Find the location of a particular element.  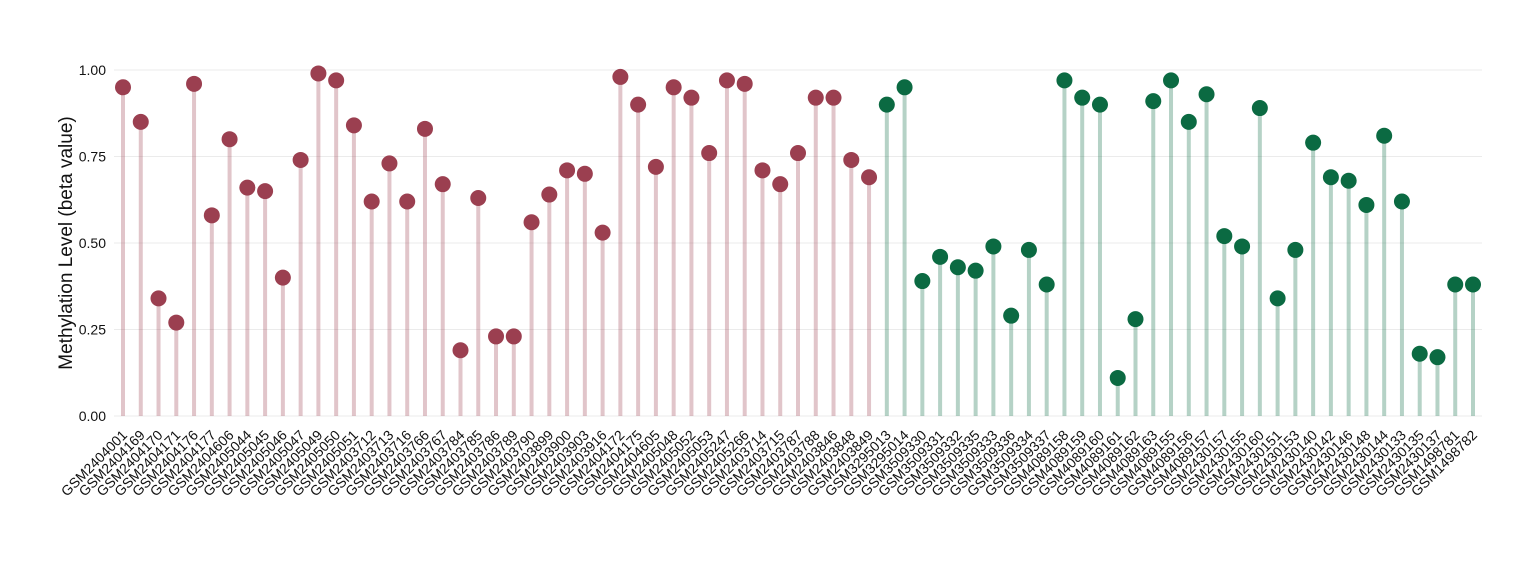

y-tick-label: 0.00 is located at coordinates (92, 416).